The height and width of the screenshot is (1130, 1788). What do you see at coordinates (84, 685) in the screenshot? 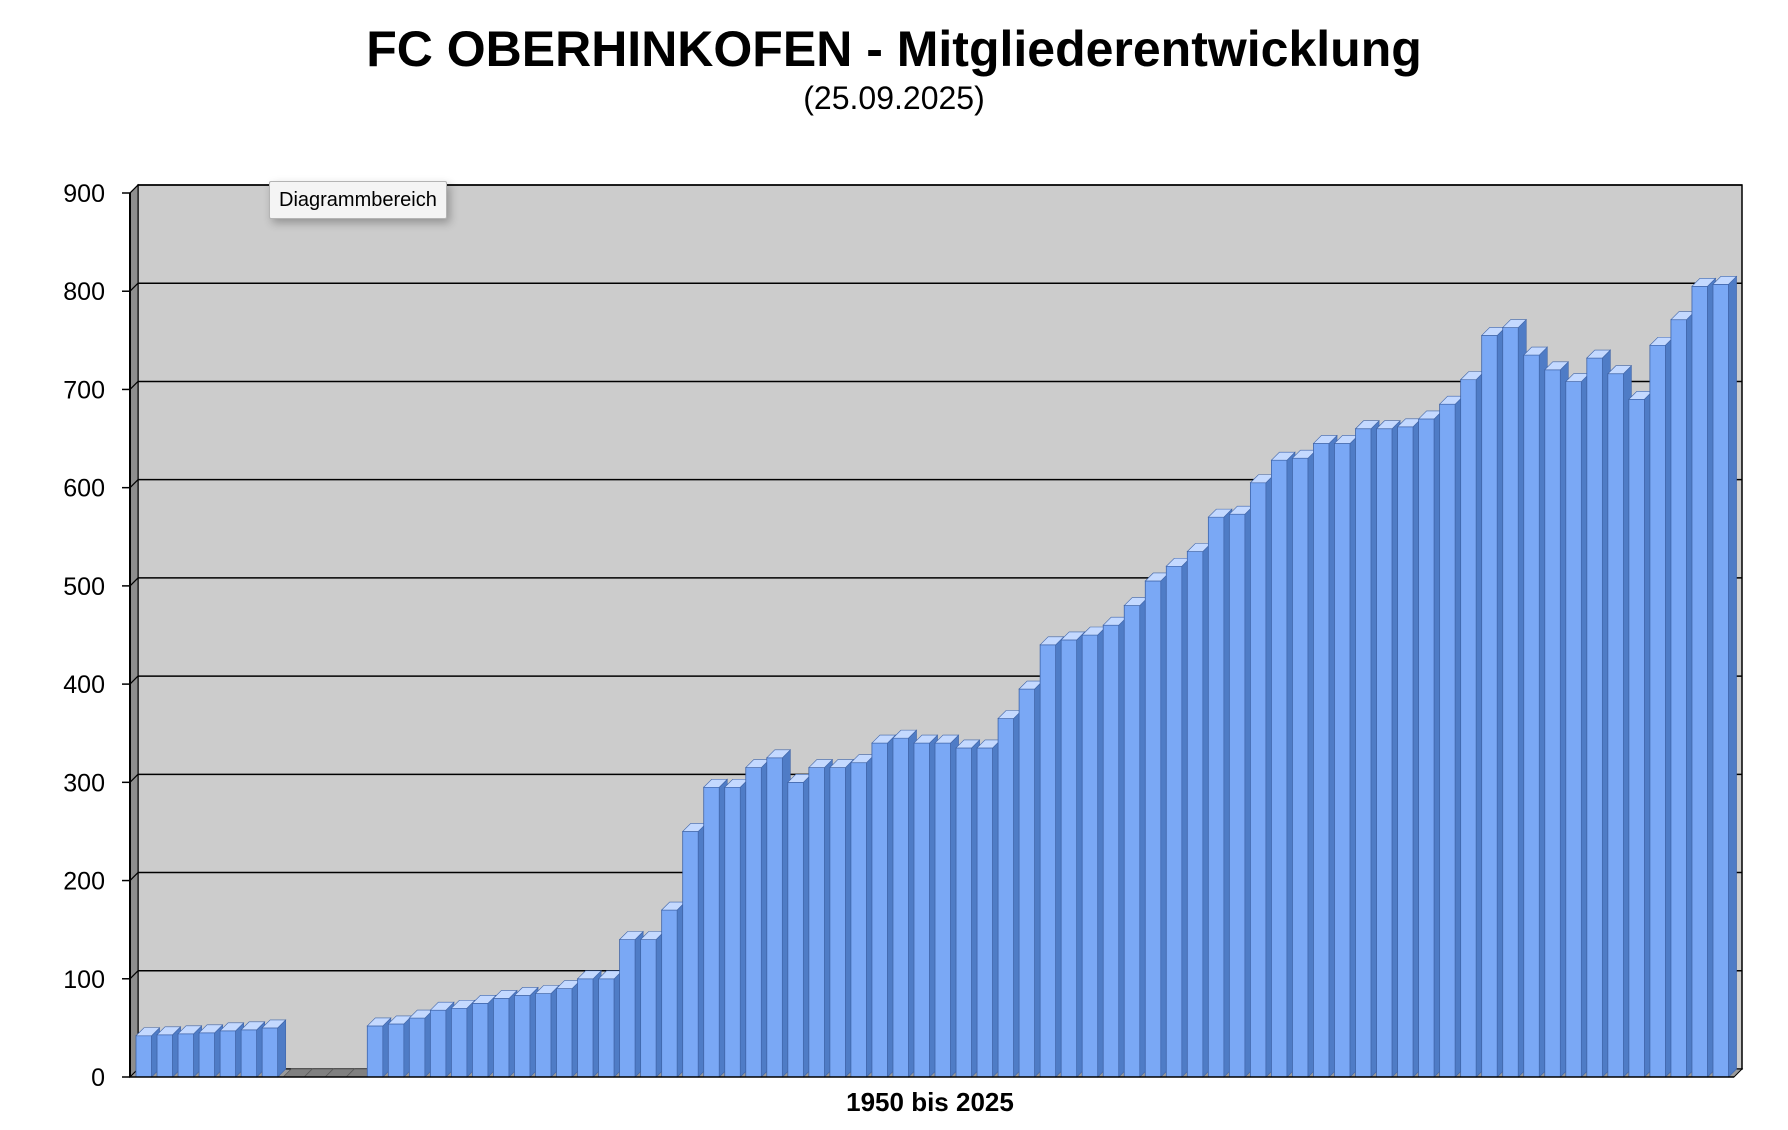
I see `y-tick-label: 400` at bounding box center [84, 685].